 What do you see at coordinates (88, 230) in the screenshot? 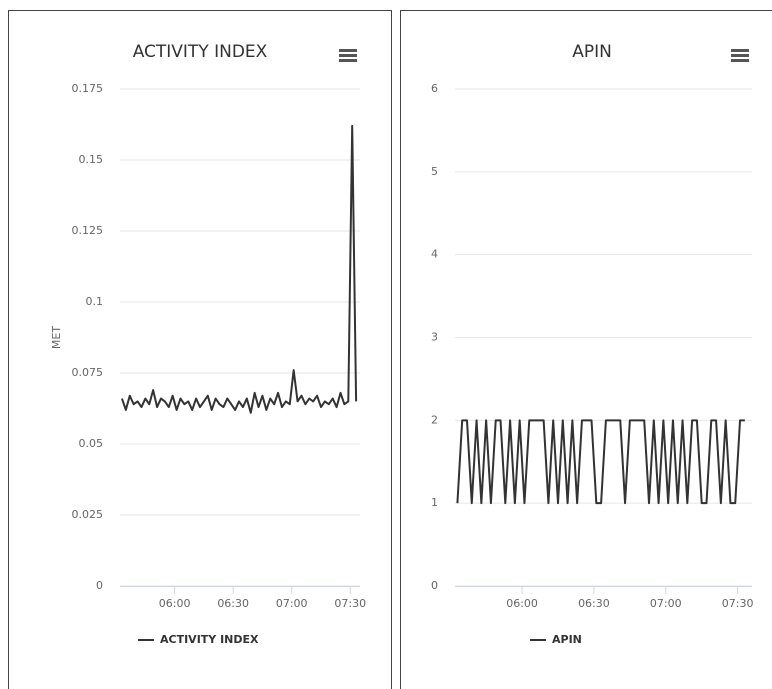
I see `y-tick-label: 0.125` at bounding box center [88, 230].